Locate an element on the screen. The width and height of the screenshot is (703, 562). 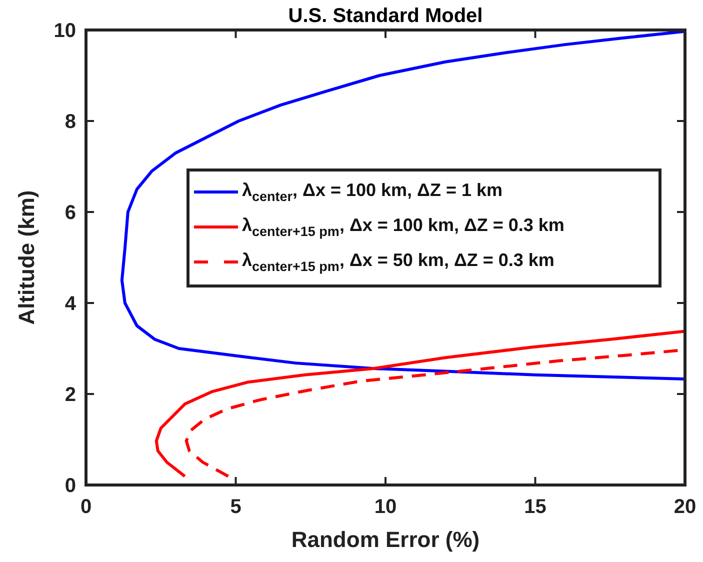
y-tick-label: 4 is located at coordinates (70, 304).